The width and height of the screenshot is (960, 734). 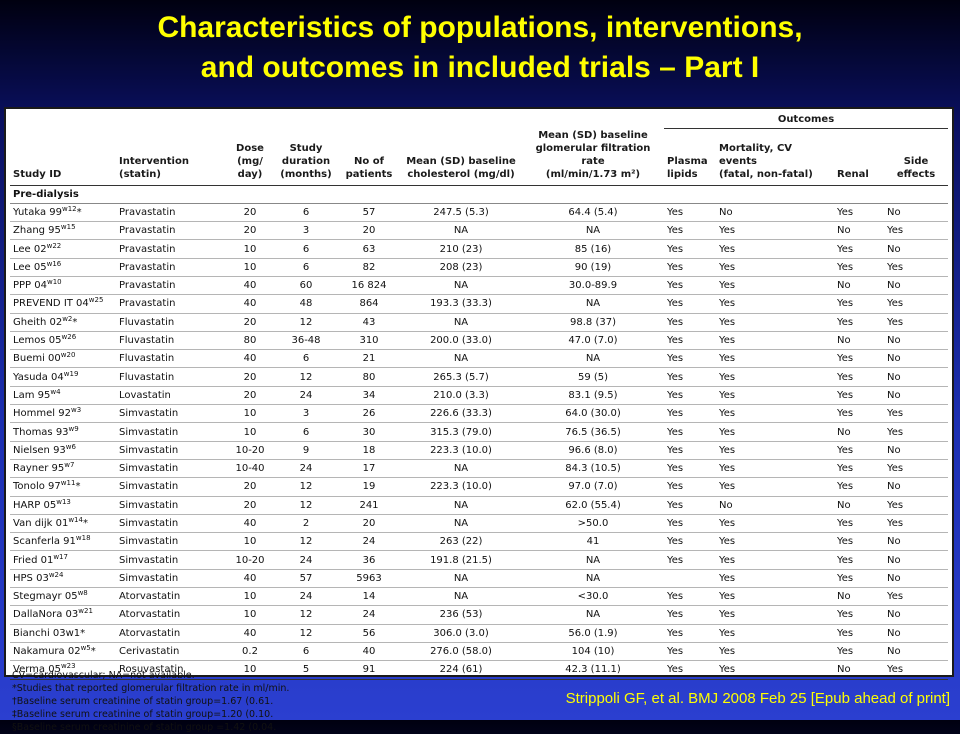 What do you see at coordinates (461, 652) in the screenshot?
I see `cell-cholesterol: 276.0 (58.0)` at bounding box center [461, 652].